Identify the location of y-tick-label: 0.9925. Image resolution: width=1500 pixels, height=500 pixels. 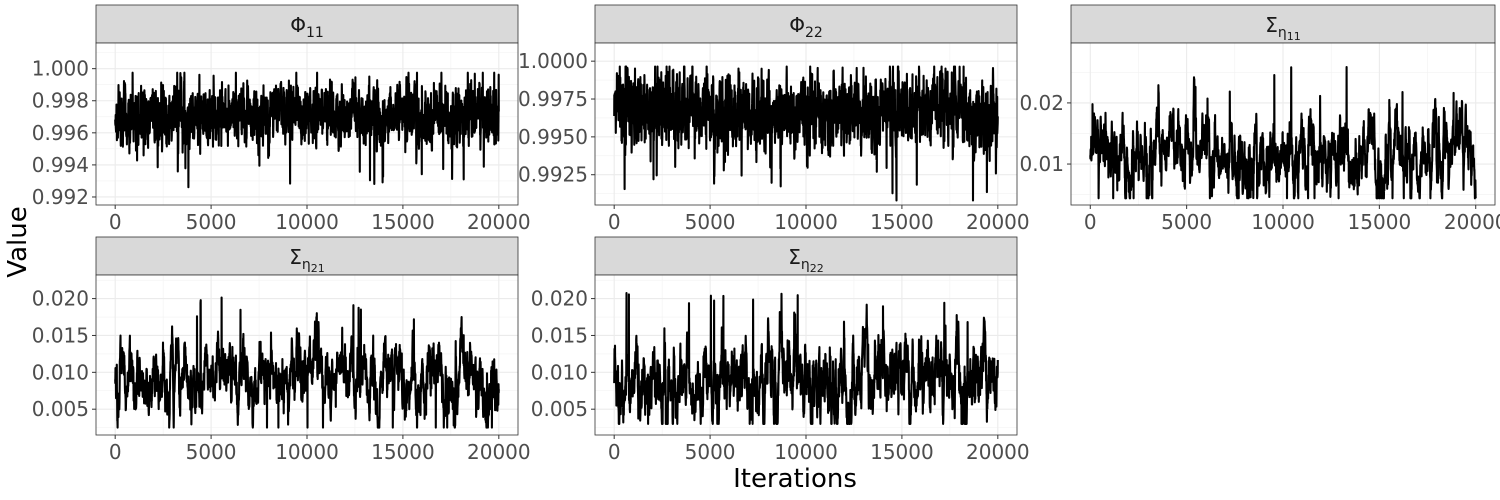
(553, 175).